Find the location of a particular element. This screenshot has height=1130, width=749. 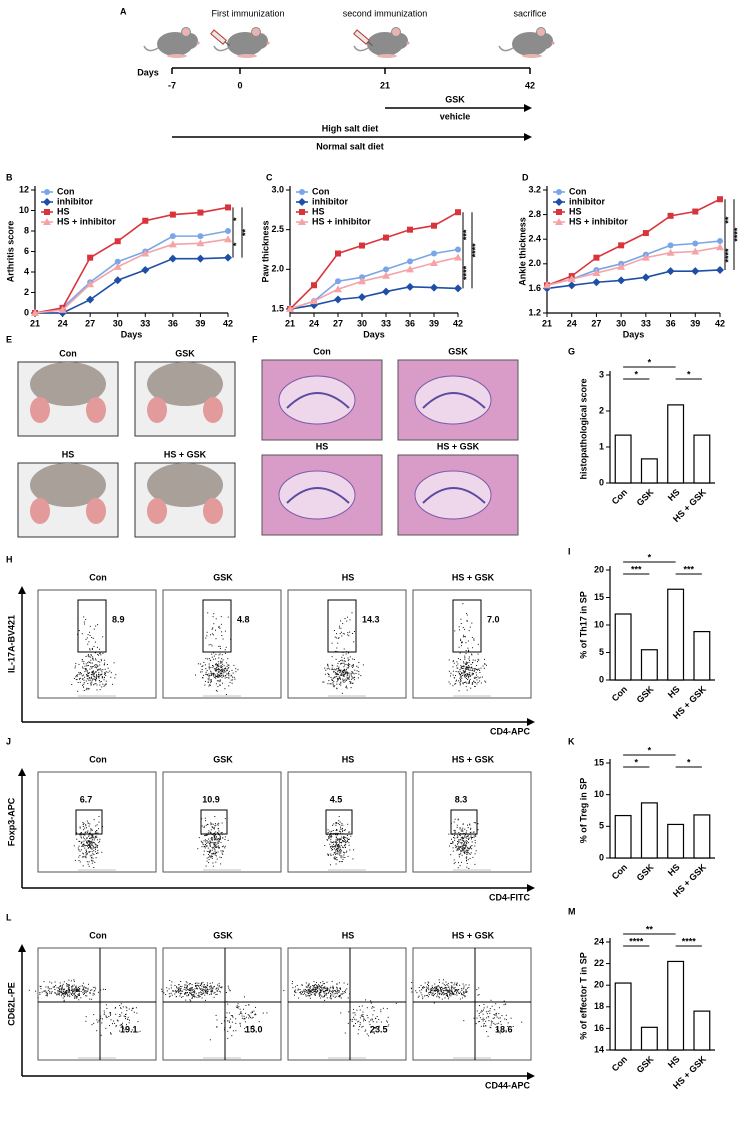

paw is located at coordinates (96, 410).